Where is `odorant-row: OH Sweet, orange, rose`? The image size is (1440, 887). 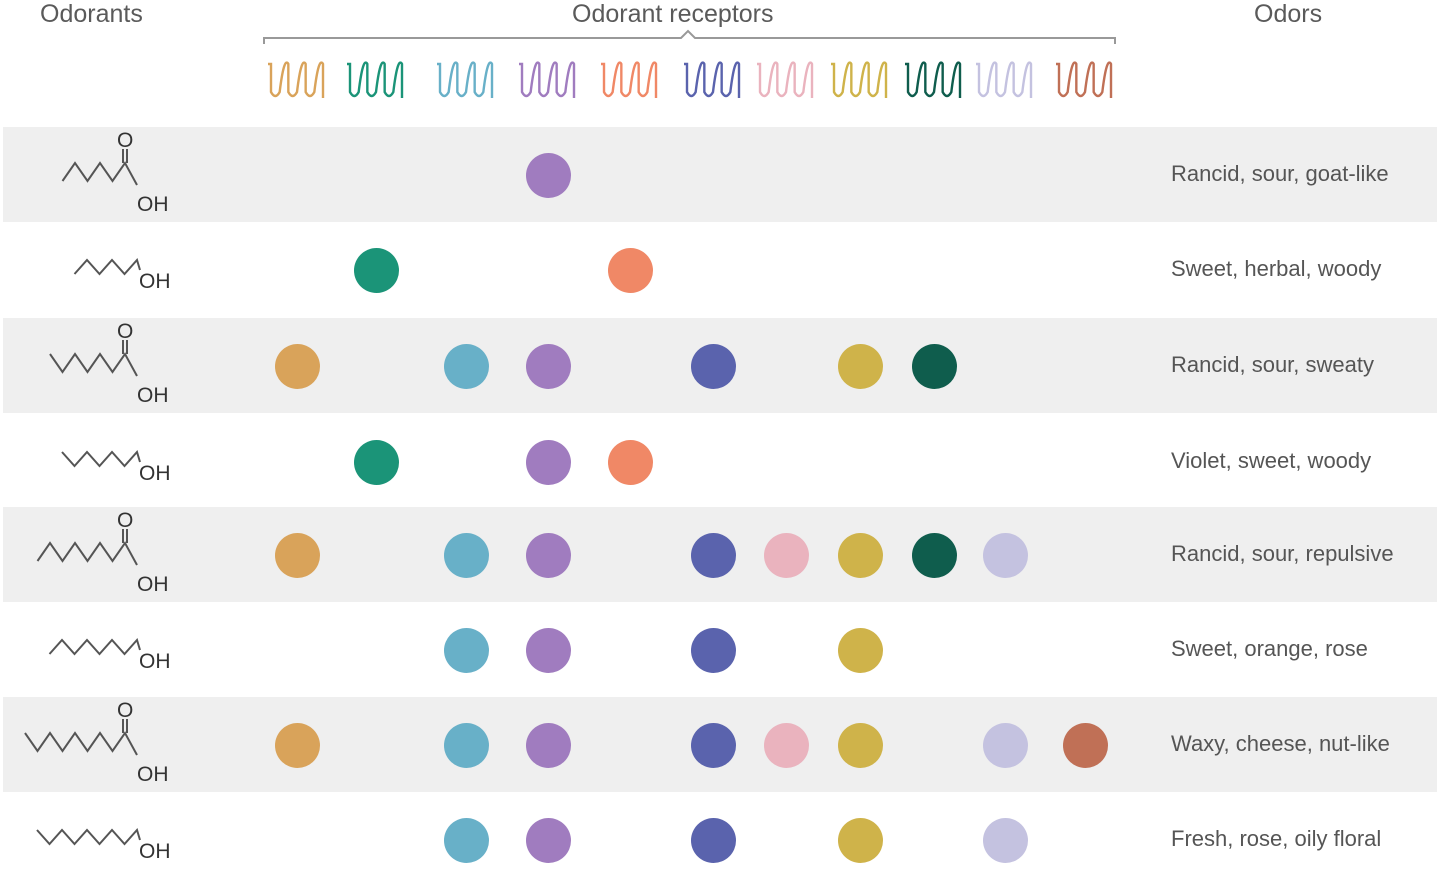 odorant-row: OH Sweet, orange, rose is located at coordinates (720, 649).